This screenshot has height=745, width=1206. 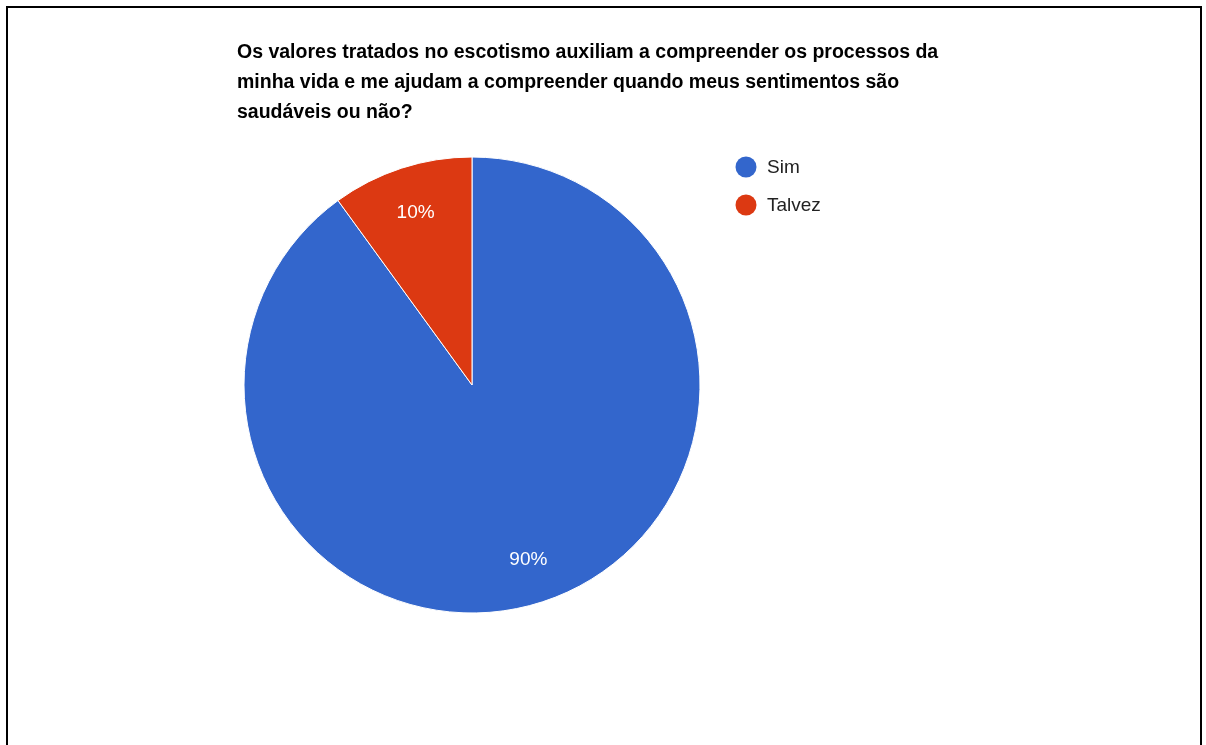 I want to click on chart-title: Os valores tratados no escotismo auxiliam a compreender os processos da minha vida e me ajudam a compreender quando meus sentimentos são saudáveis ou não?, so click(x=588, y=81).